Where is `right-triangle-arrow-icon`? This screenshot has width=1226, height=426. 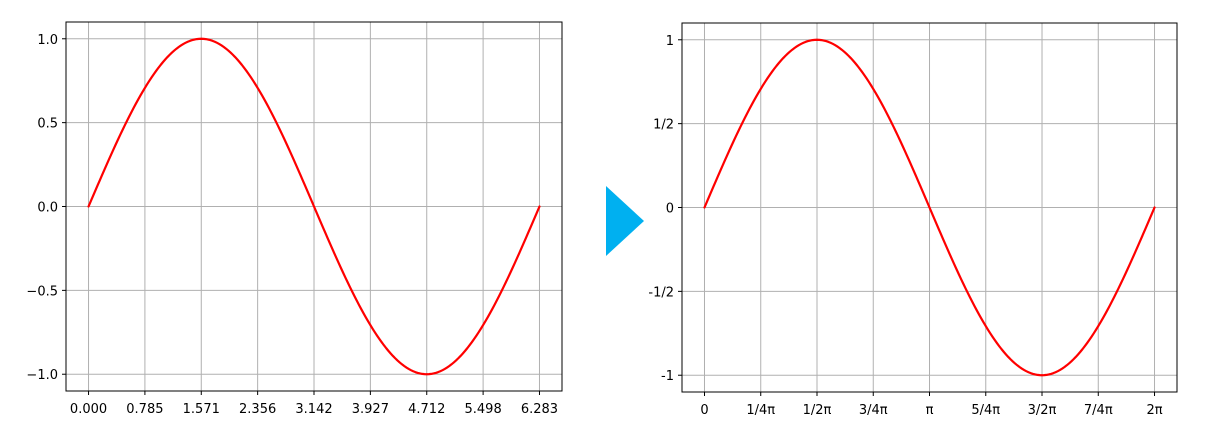
right-triangle-arrow-icon is located at coordinates (625, 221).